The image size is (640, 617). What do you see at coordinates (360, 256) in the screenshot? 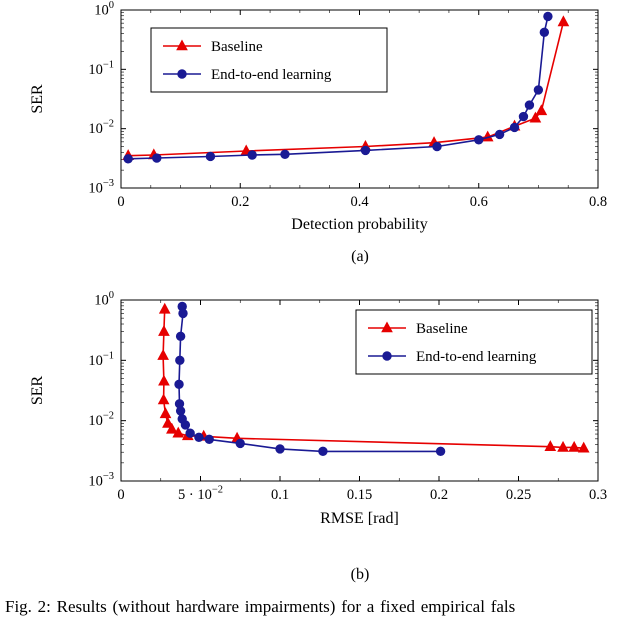
I see `subcaption-a: (a)` at bounding box center [360, 256].